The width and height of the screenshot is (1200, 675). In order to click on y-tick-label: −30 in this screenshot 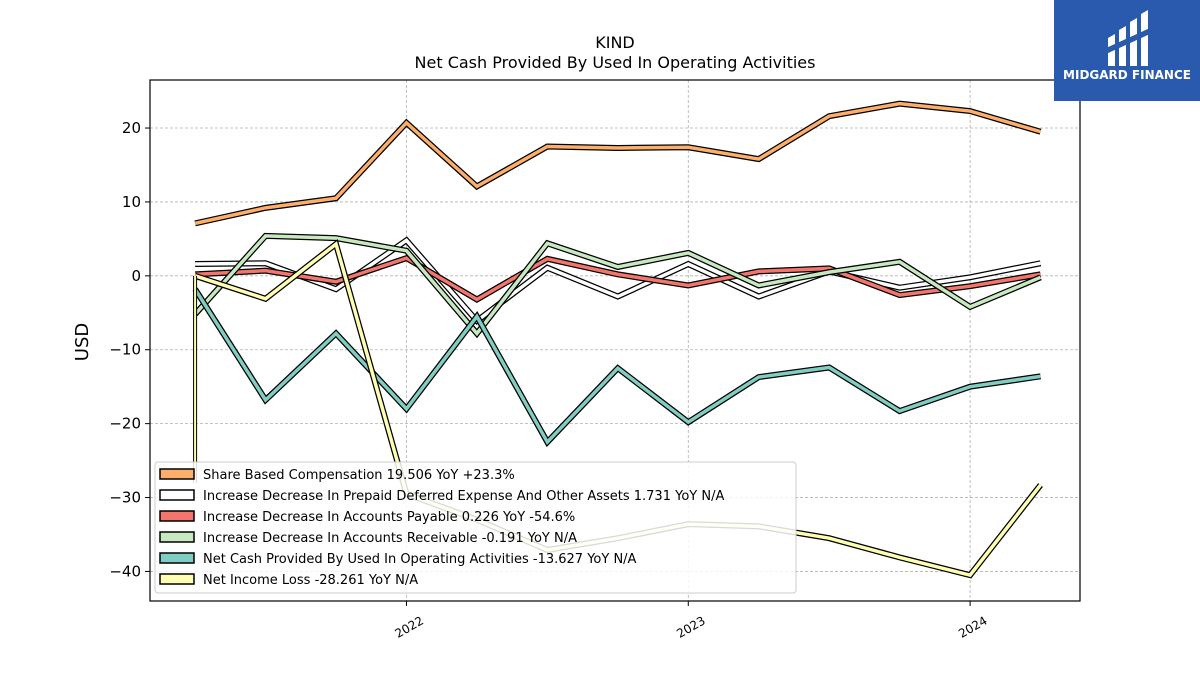, I will do `click(125, 498)`.